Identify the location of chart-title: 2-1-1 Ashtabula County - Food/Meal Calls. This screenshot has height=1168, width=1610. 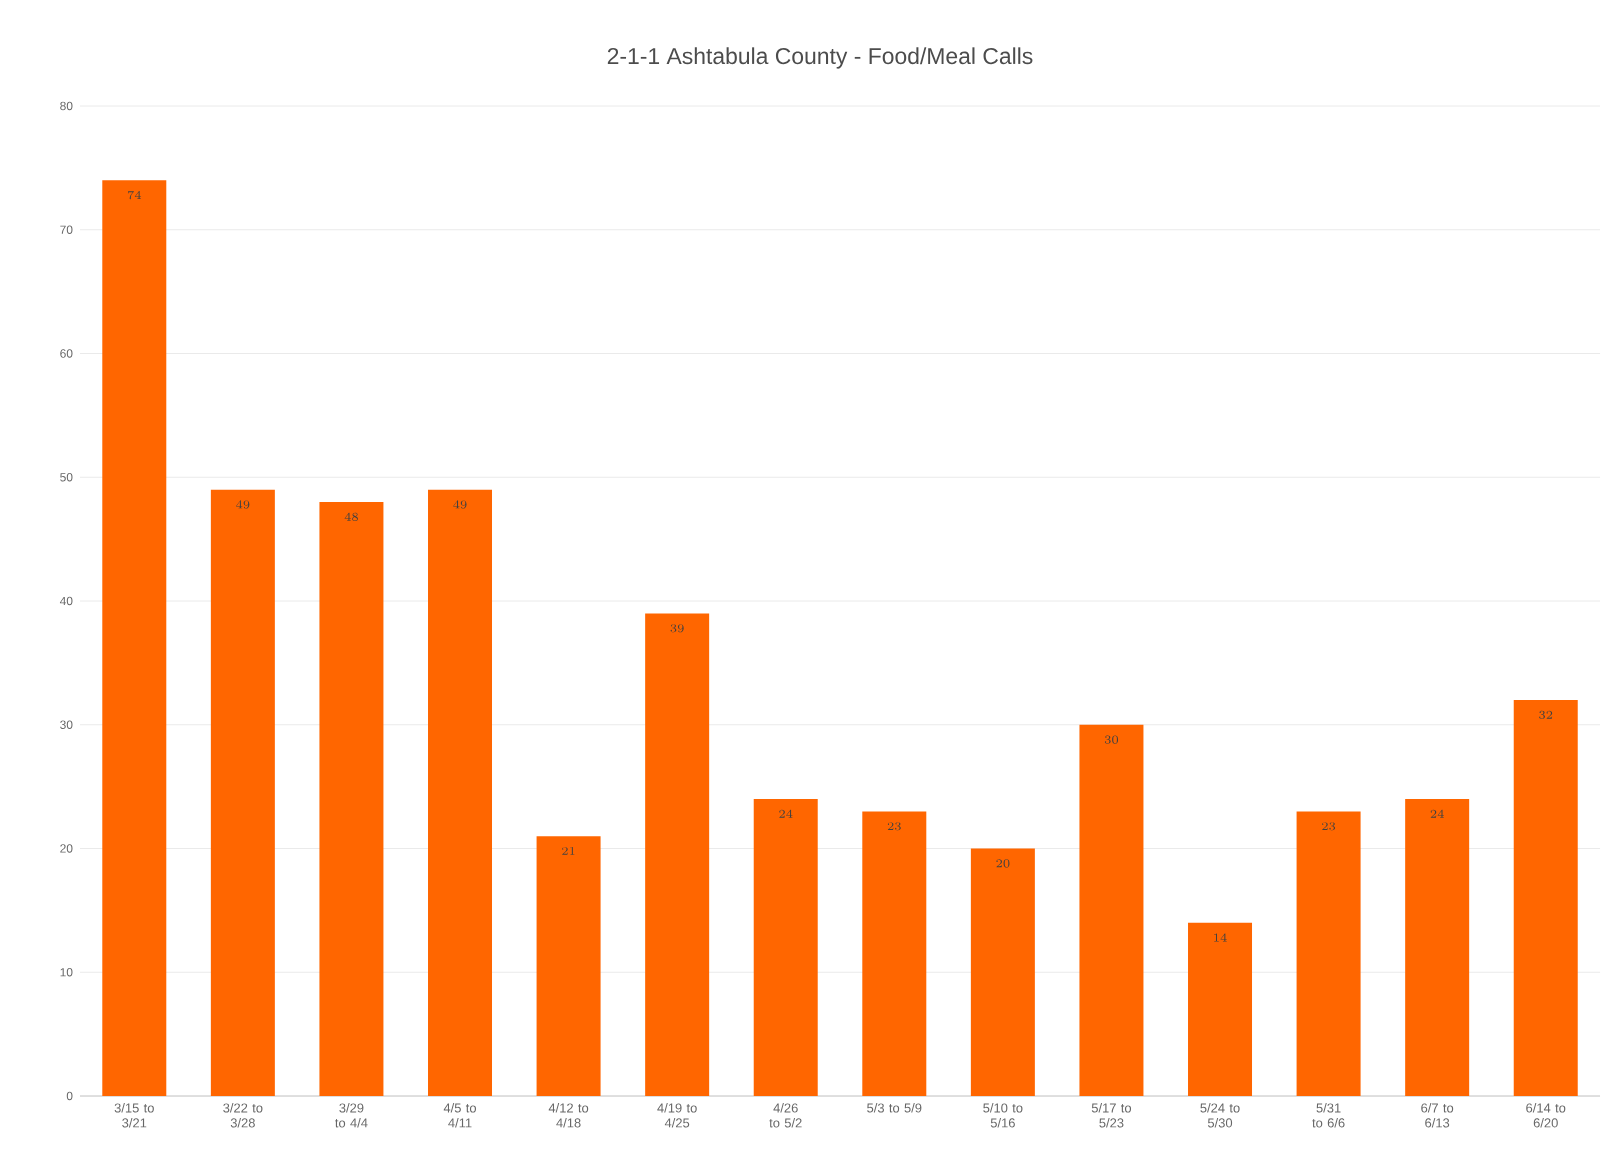
(820, 58).